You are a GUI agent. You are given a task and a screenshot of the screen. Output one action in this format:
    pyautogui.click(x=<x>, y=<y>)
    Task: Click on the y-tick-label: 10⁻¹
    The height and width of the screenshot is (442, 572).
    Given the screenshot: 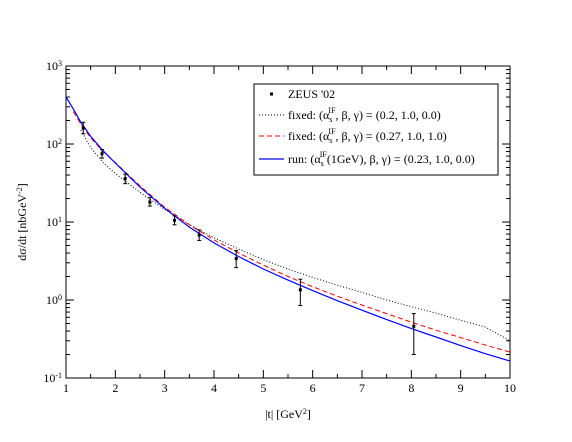 What is the action you would take?
    pyautogui.click(x=52, y=378)
    